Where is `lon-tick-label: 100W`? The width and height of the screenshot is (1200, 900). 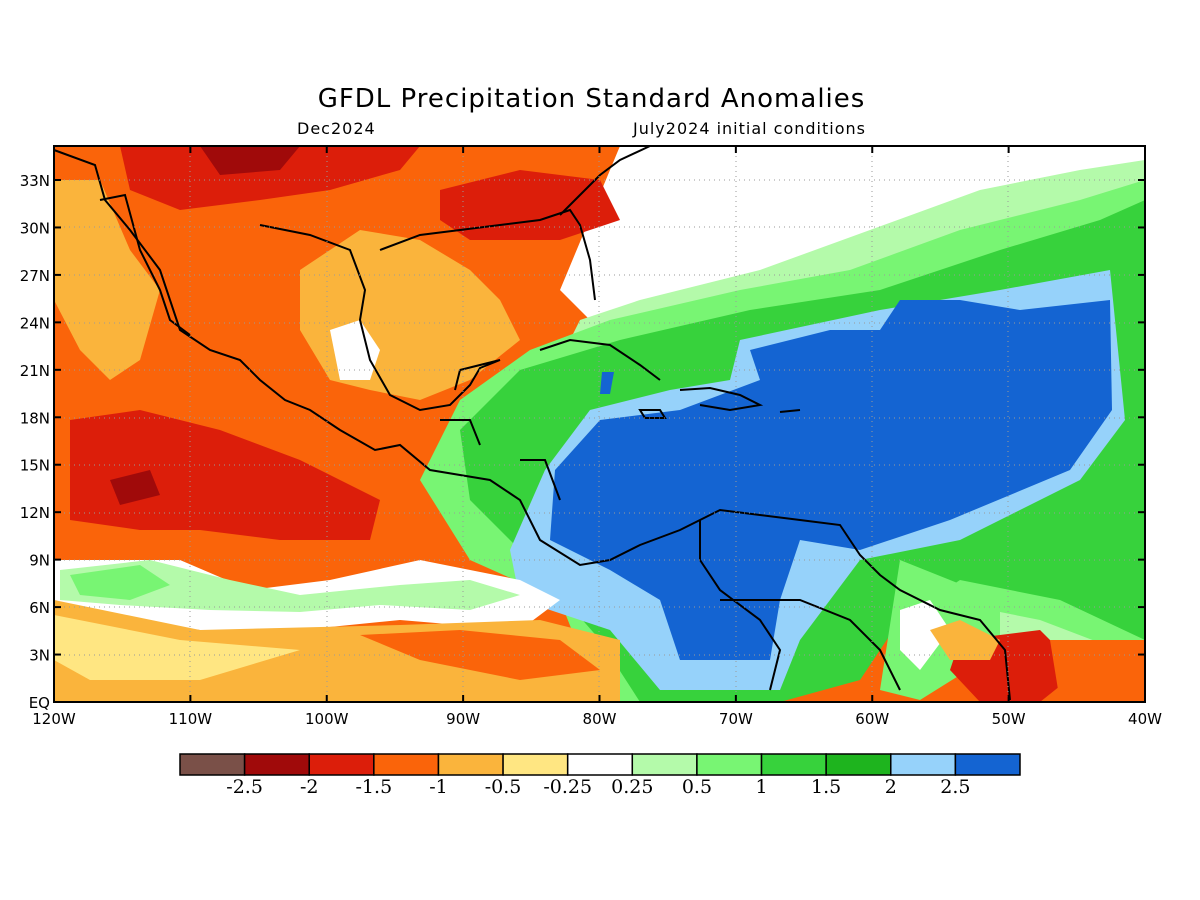 lon-tick-label: 100W is located at coordinates (327, 719).